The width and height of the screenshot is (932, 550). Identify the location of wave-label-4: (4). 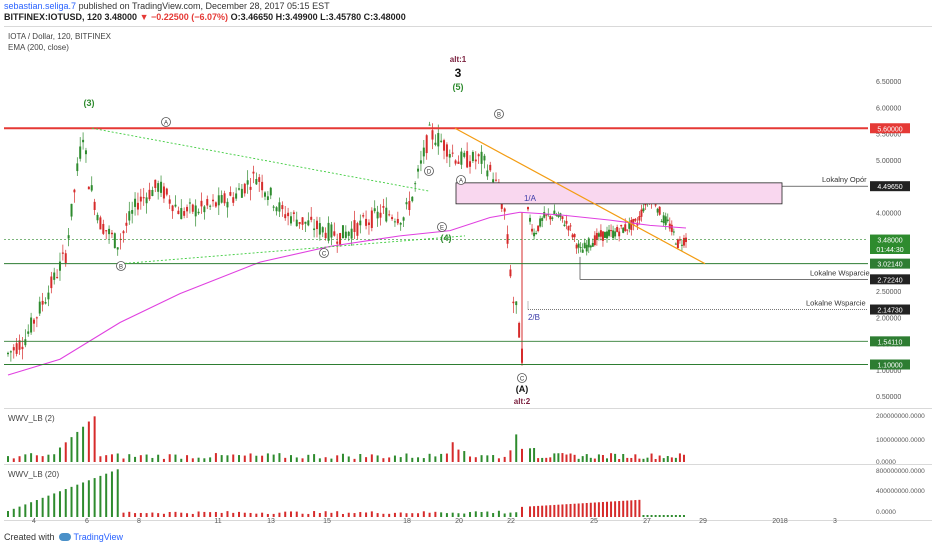
(446, 238).